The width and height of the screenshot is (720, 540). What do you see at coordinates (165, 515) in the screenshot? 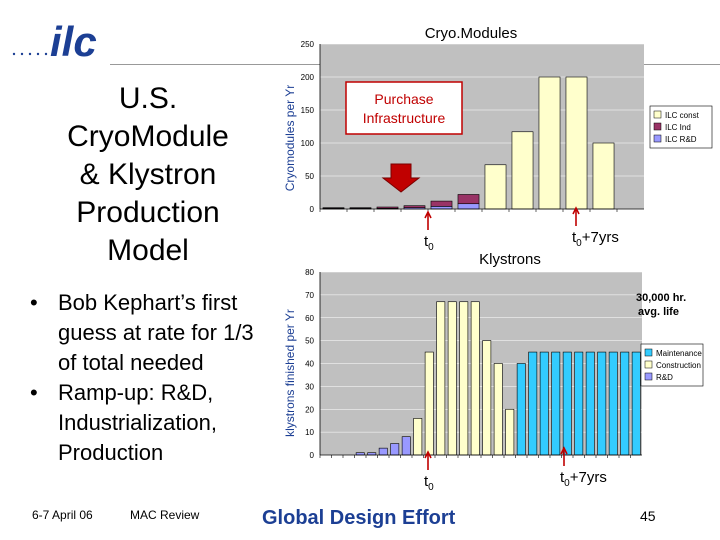
I see `footer-event: MAC Review` at bounding box center [165, 515].